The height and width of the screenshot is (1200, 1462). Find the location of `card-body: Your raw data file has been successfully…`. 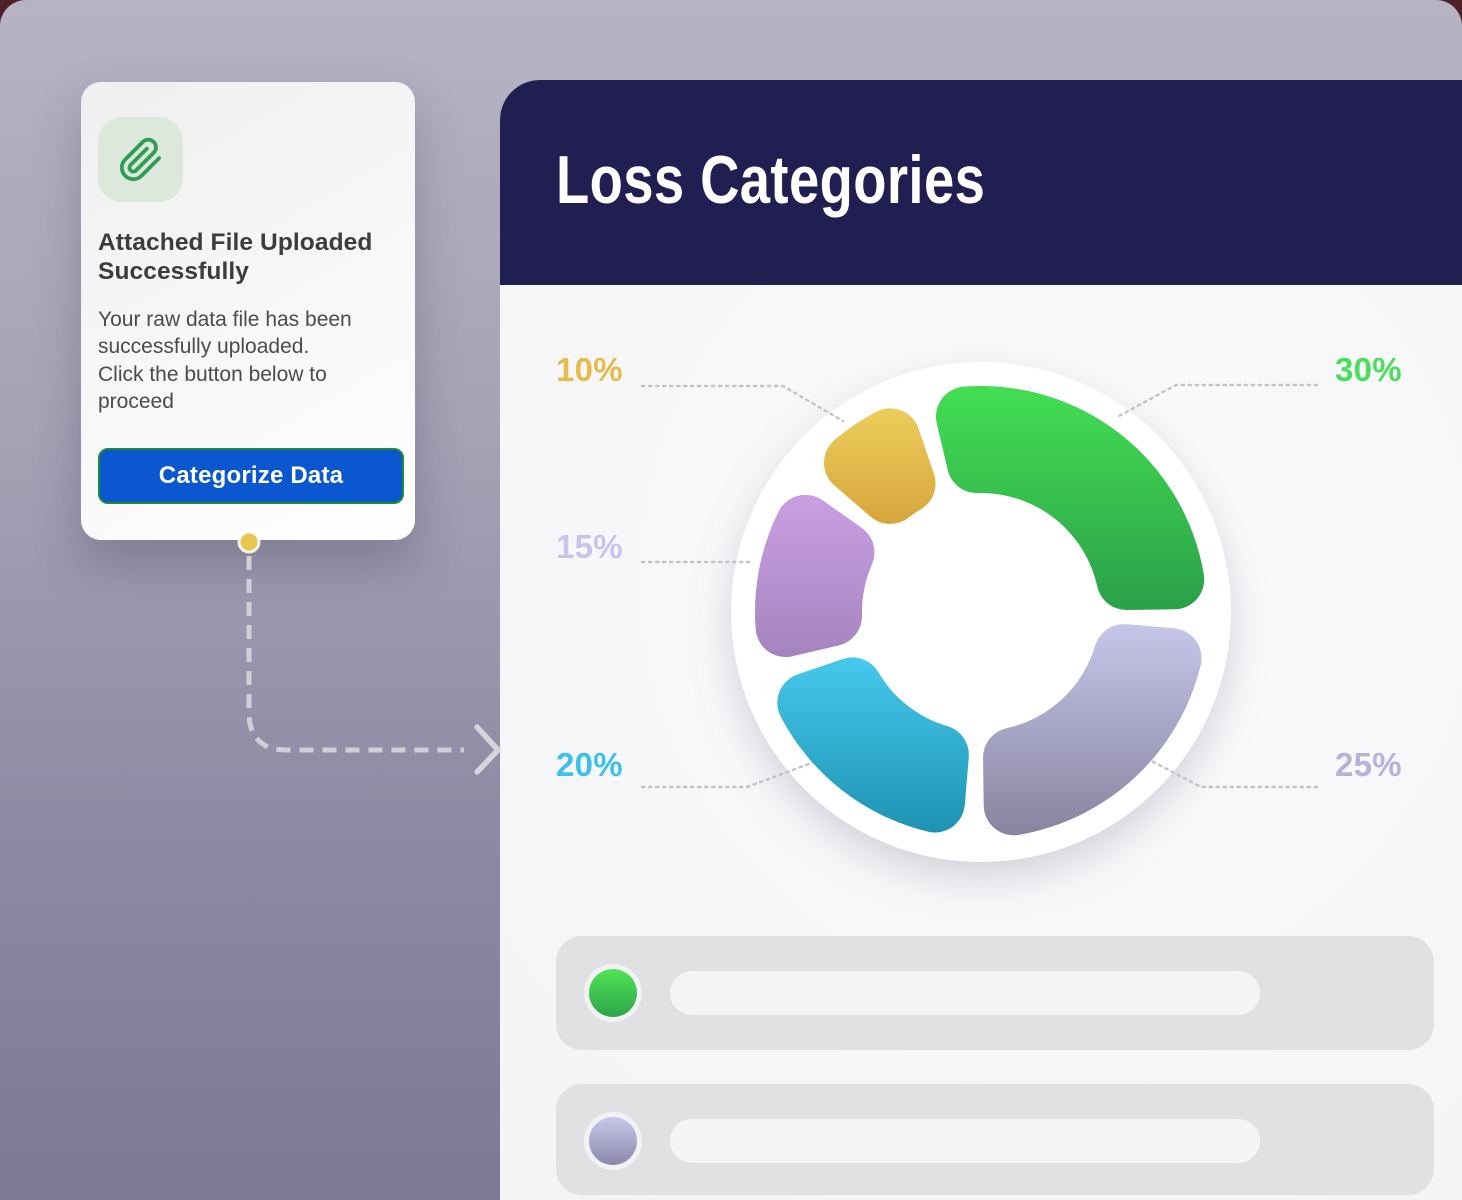

card-body: Your raw data file has been successfully… is located at coordinates (225, 360).